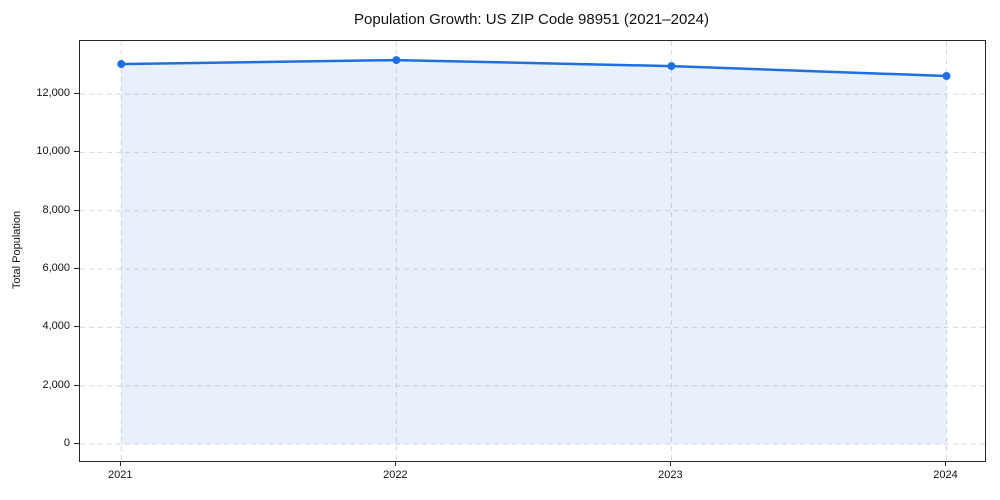 This screenshot has height=500, width=1000. Describe the element at coordinates (670, 475) in the screenshot. I see `x-axis-tick-label: 2023` at that location.